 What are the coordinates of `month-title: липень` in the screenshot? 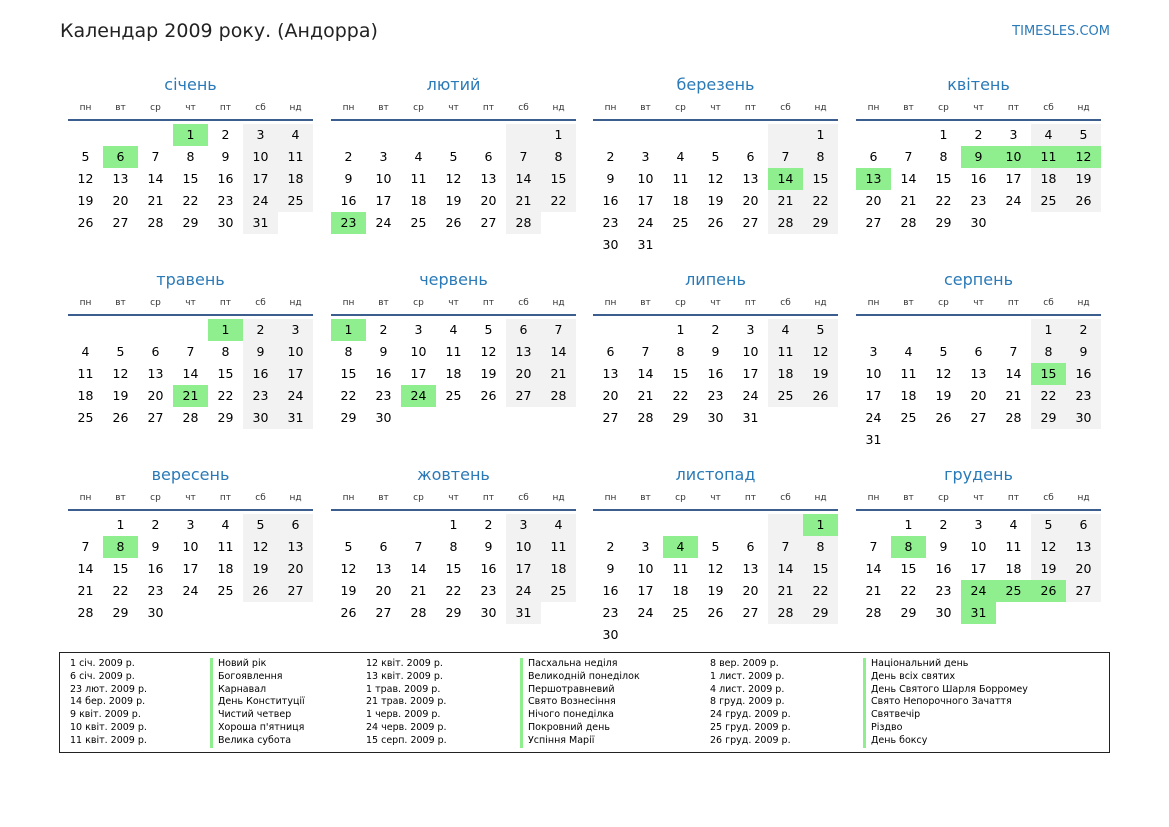 It's located at (715, 279).